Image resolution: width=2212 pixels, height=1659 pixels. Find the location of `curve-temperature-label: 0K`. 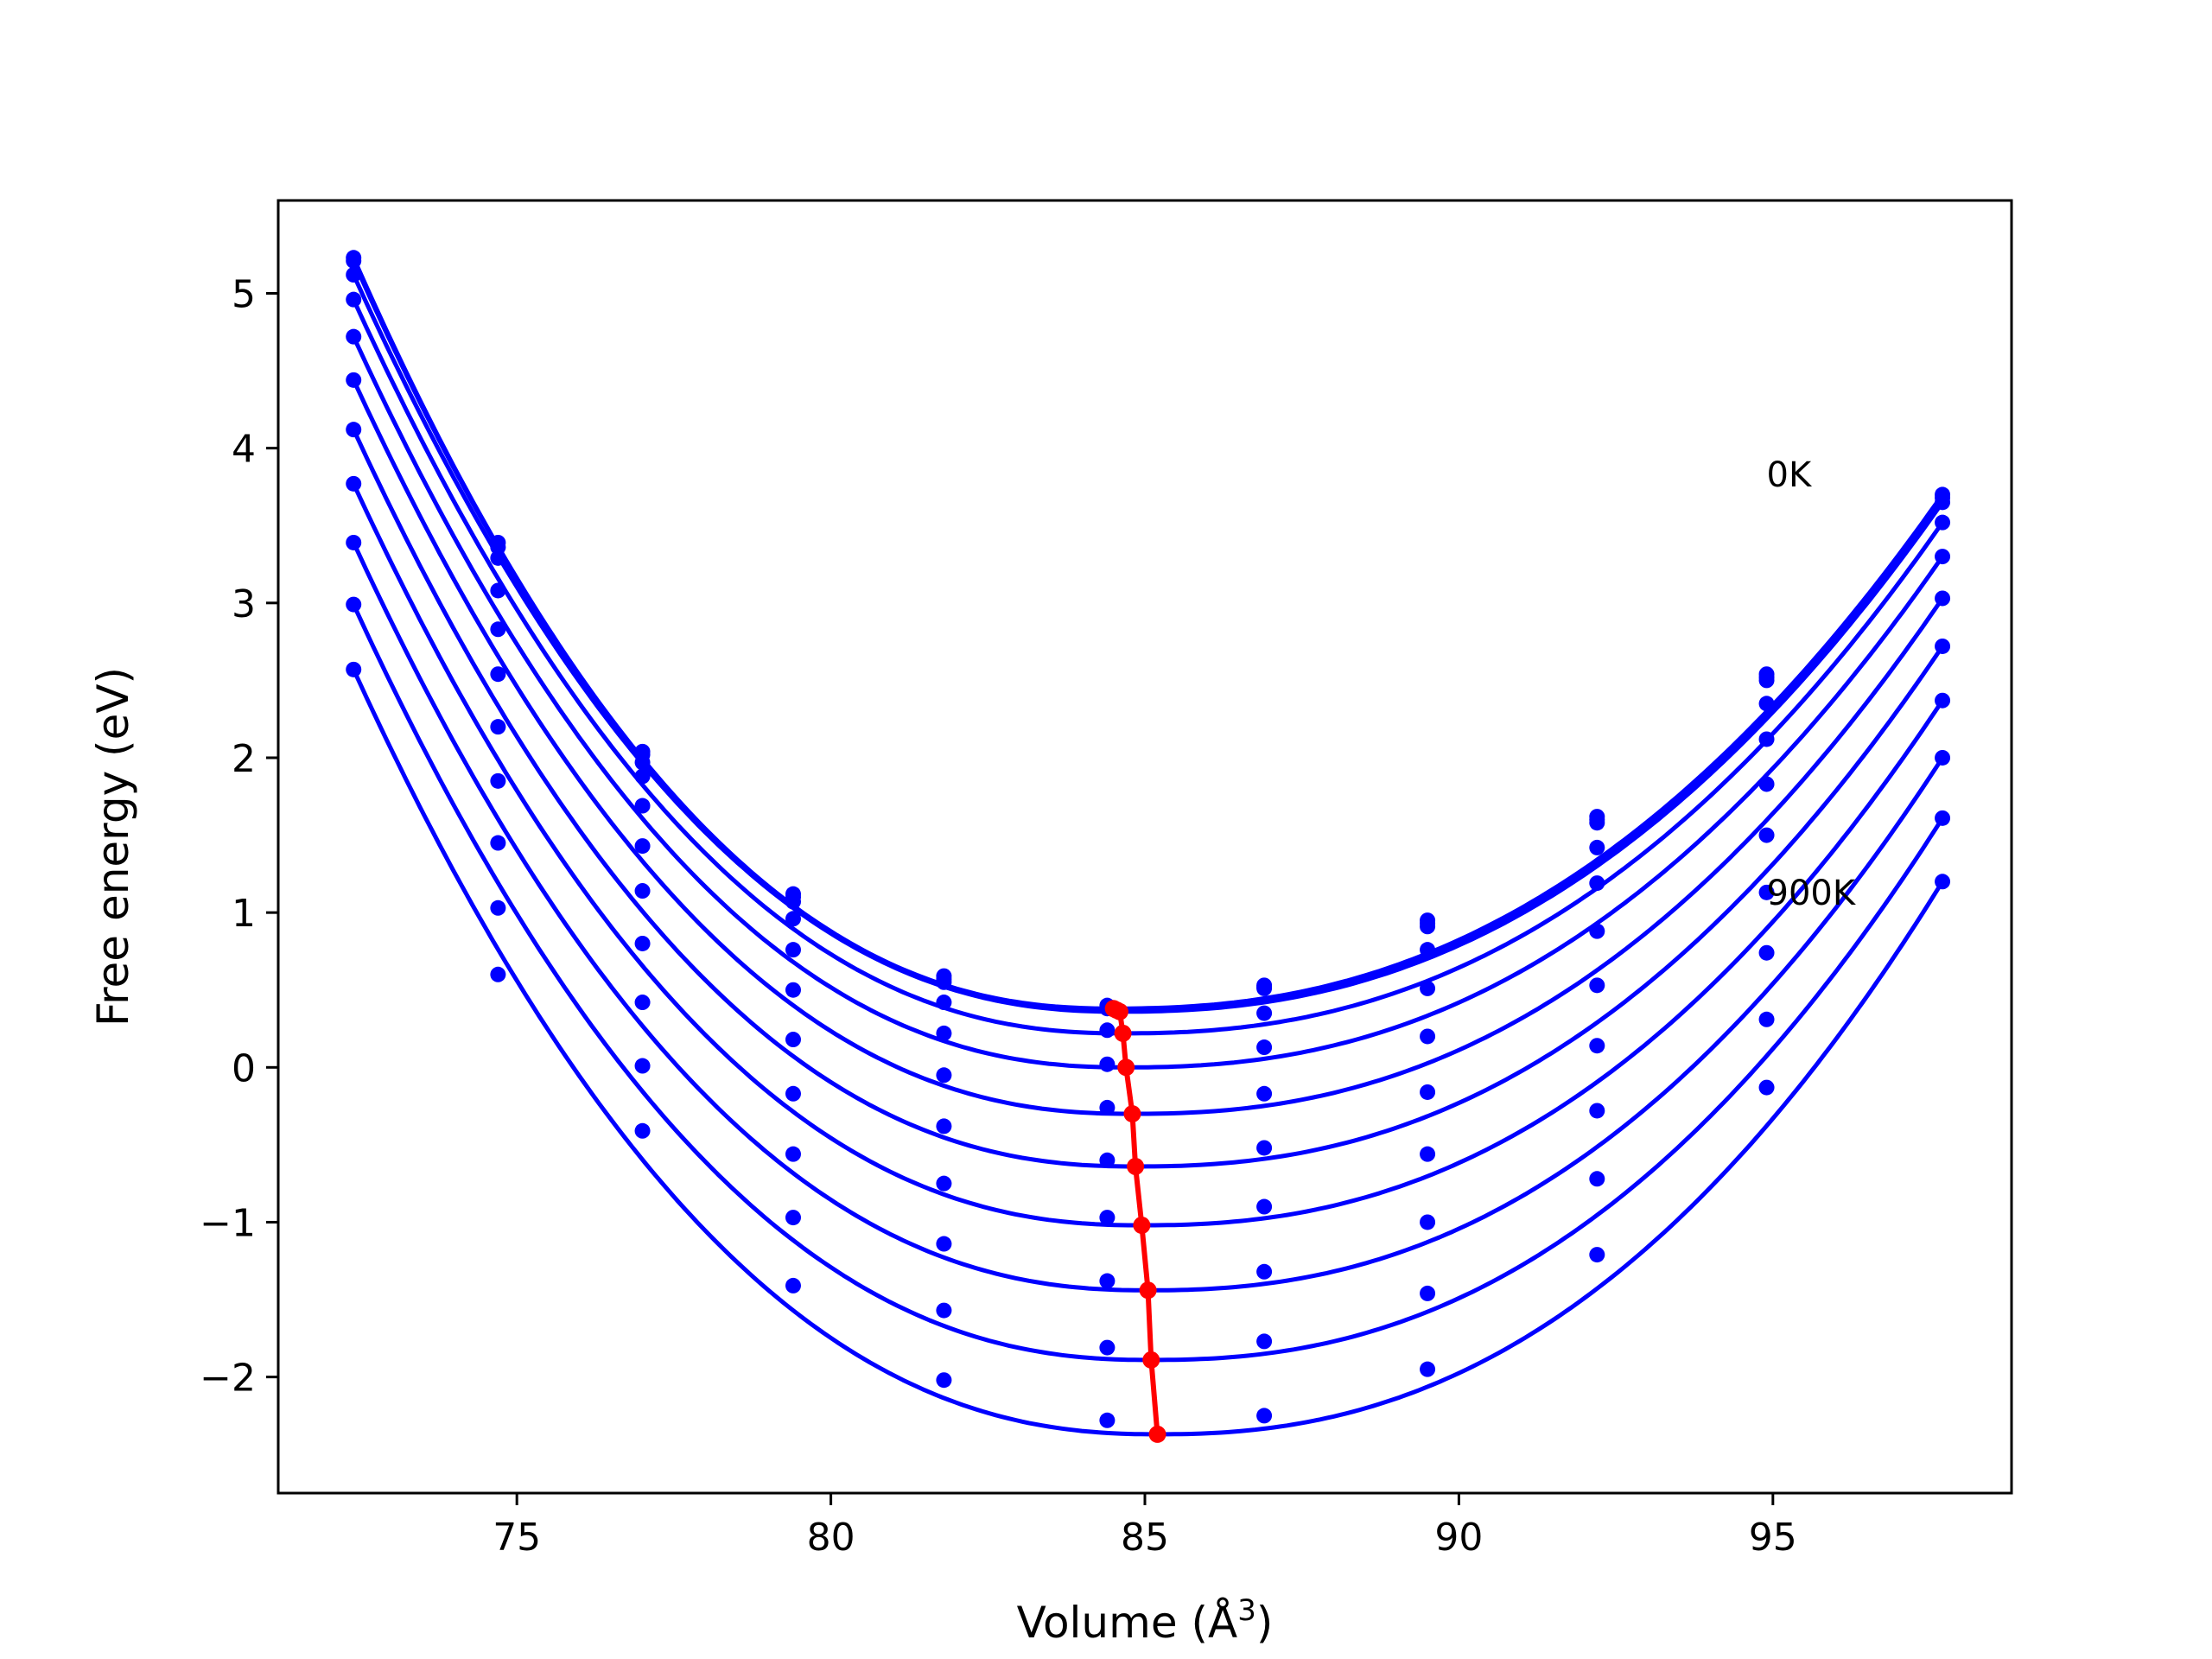

curve-temperature-label: 0K is located at coordinates (1790, 475).